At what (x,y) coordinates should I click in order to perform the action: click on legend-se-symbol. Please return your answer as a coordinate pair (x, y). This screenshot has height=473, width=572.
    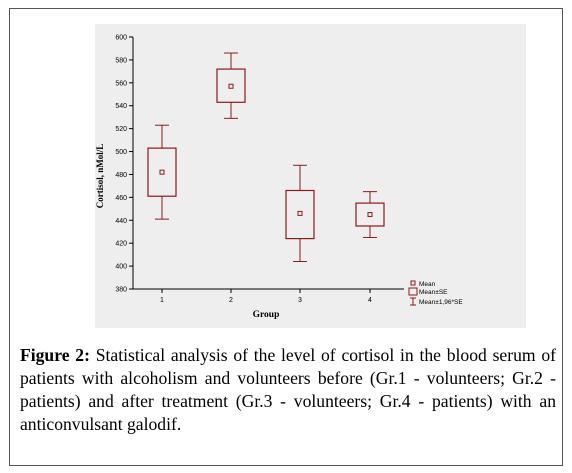
    Looking at the image, I should click on (413, 291).